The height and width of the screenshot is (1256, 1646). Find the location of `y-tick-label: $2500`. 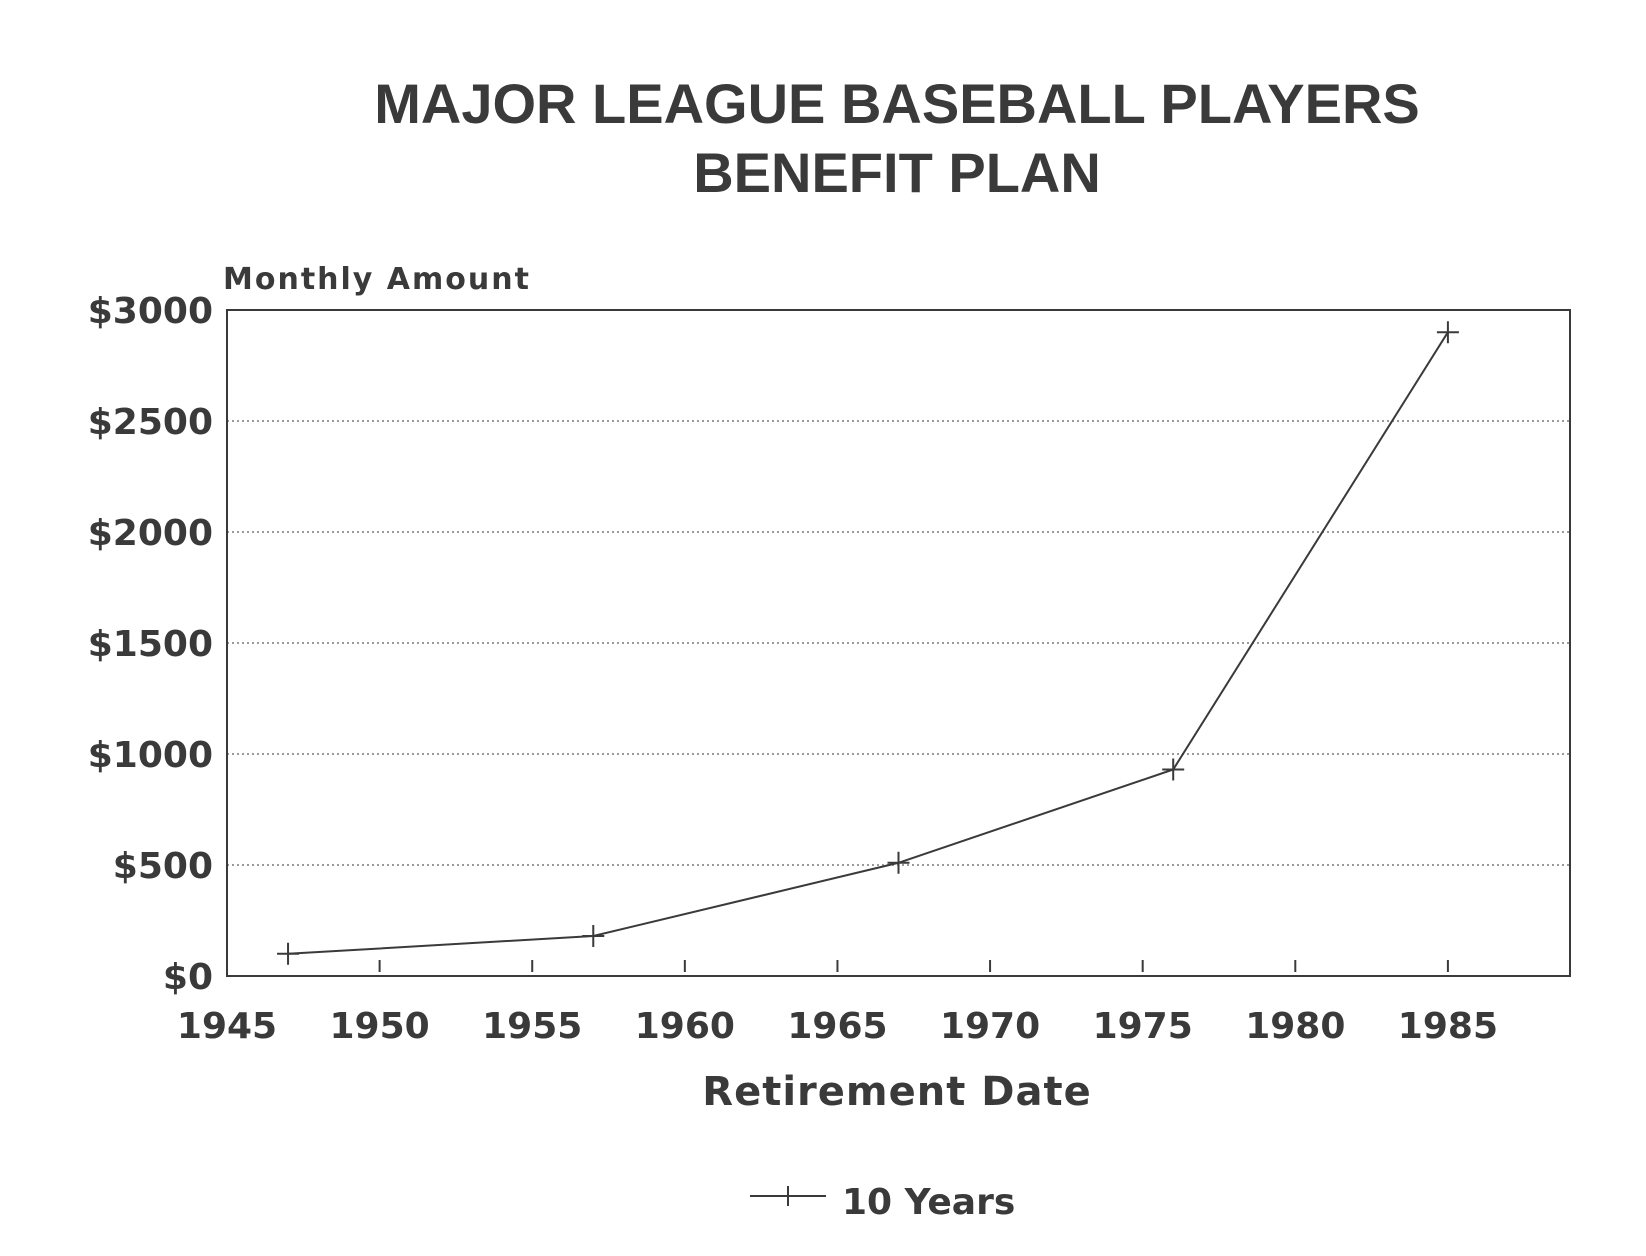

y-tick-label: $2500 is located at coordinates (150, 422).